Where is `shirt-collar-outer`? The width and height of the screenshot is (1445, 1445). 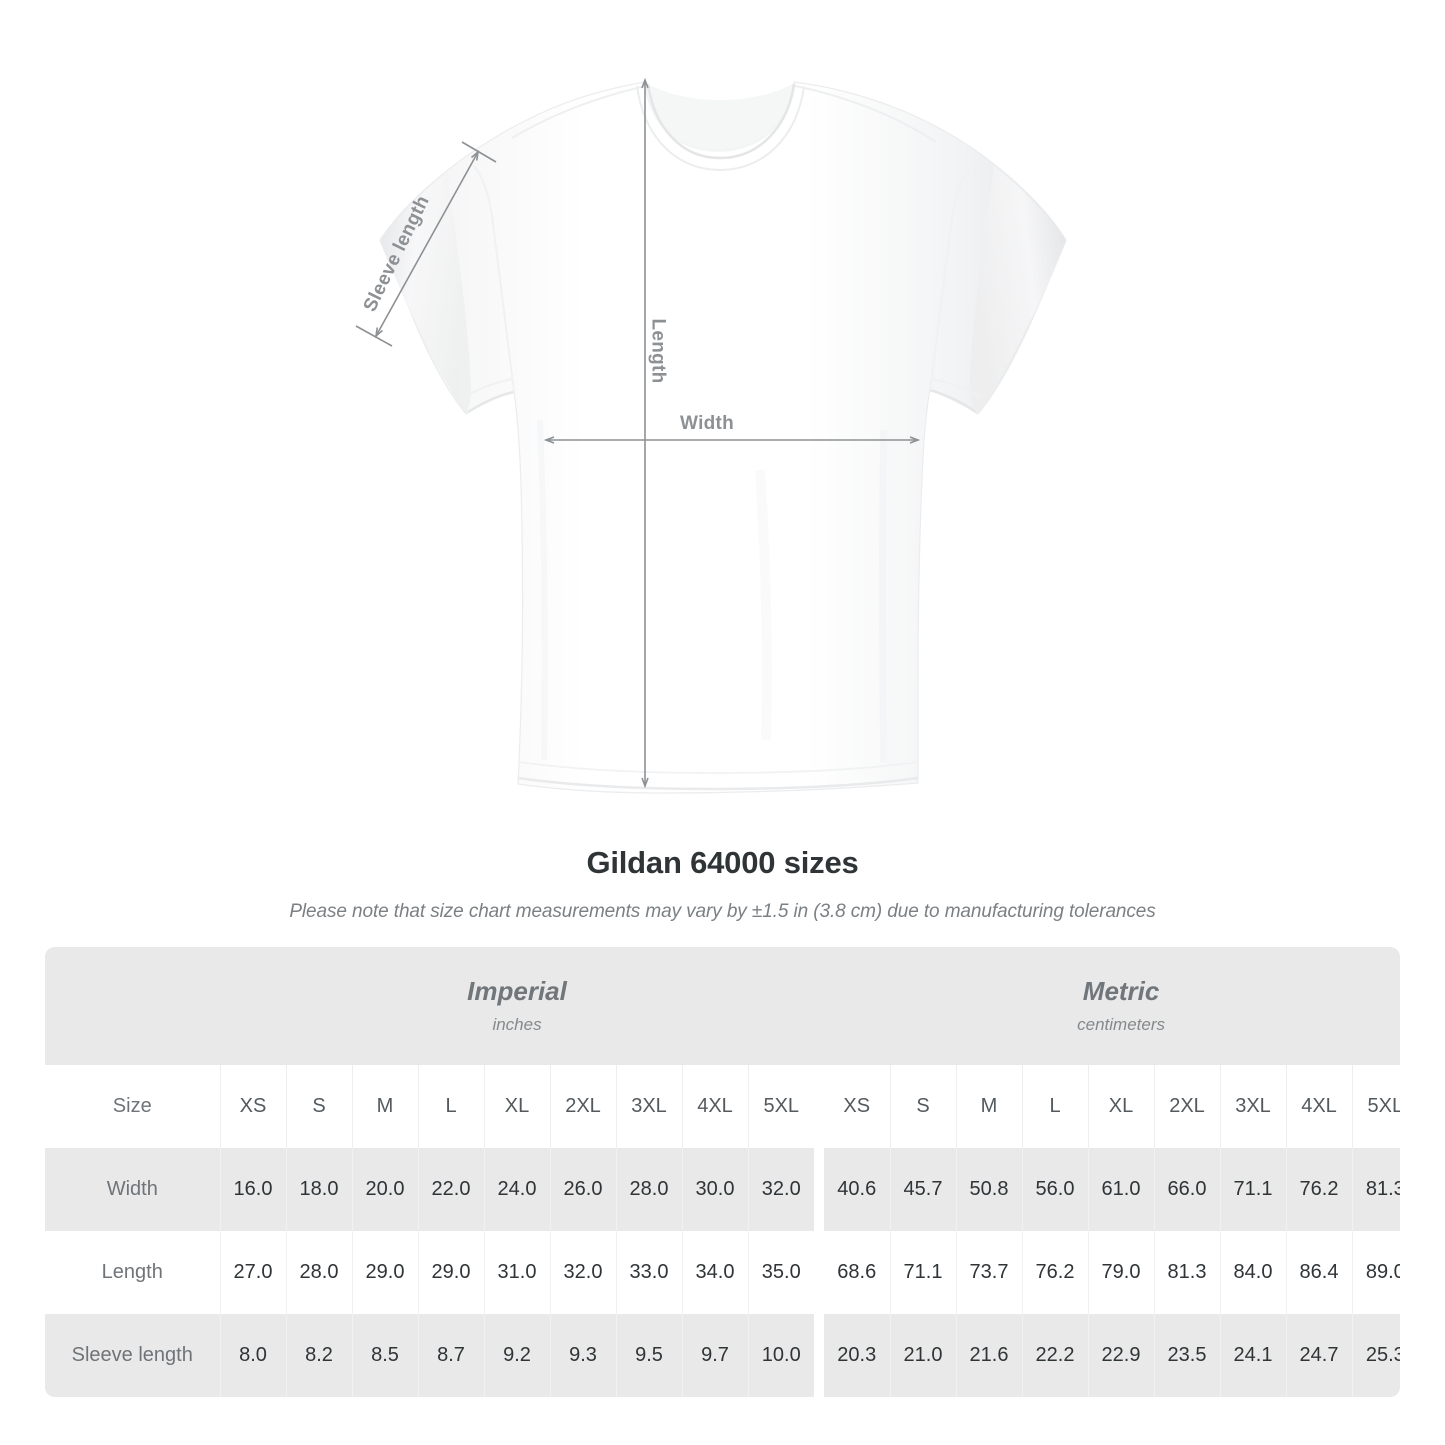
shirt-collar-outer is located at coordinates (720, 128).